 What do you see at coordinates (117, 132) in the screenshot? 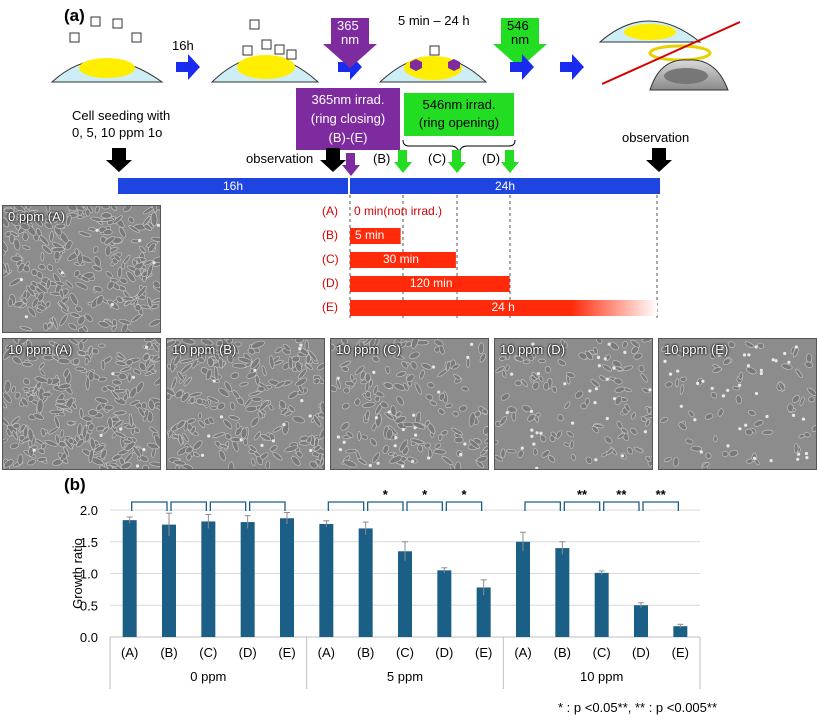
I see `seeding-line-2: 0, 5, 10 ppm 1o` at bounding box center [117, 132].